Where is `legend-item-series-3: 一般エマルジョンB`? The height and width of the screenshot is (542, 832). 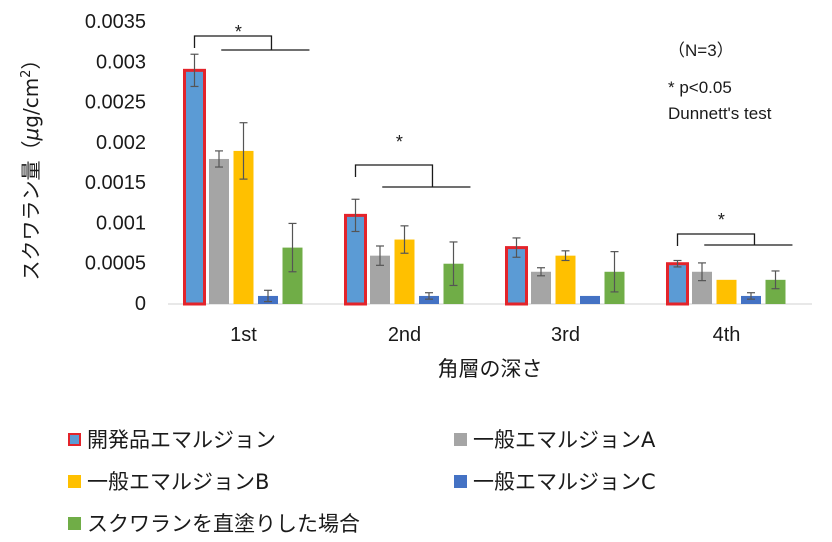 legend-item-series-3: 一般エマルジョンB is located at coordinates (168, 481).